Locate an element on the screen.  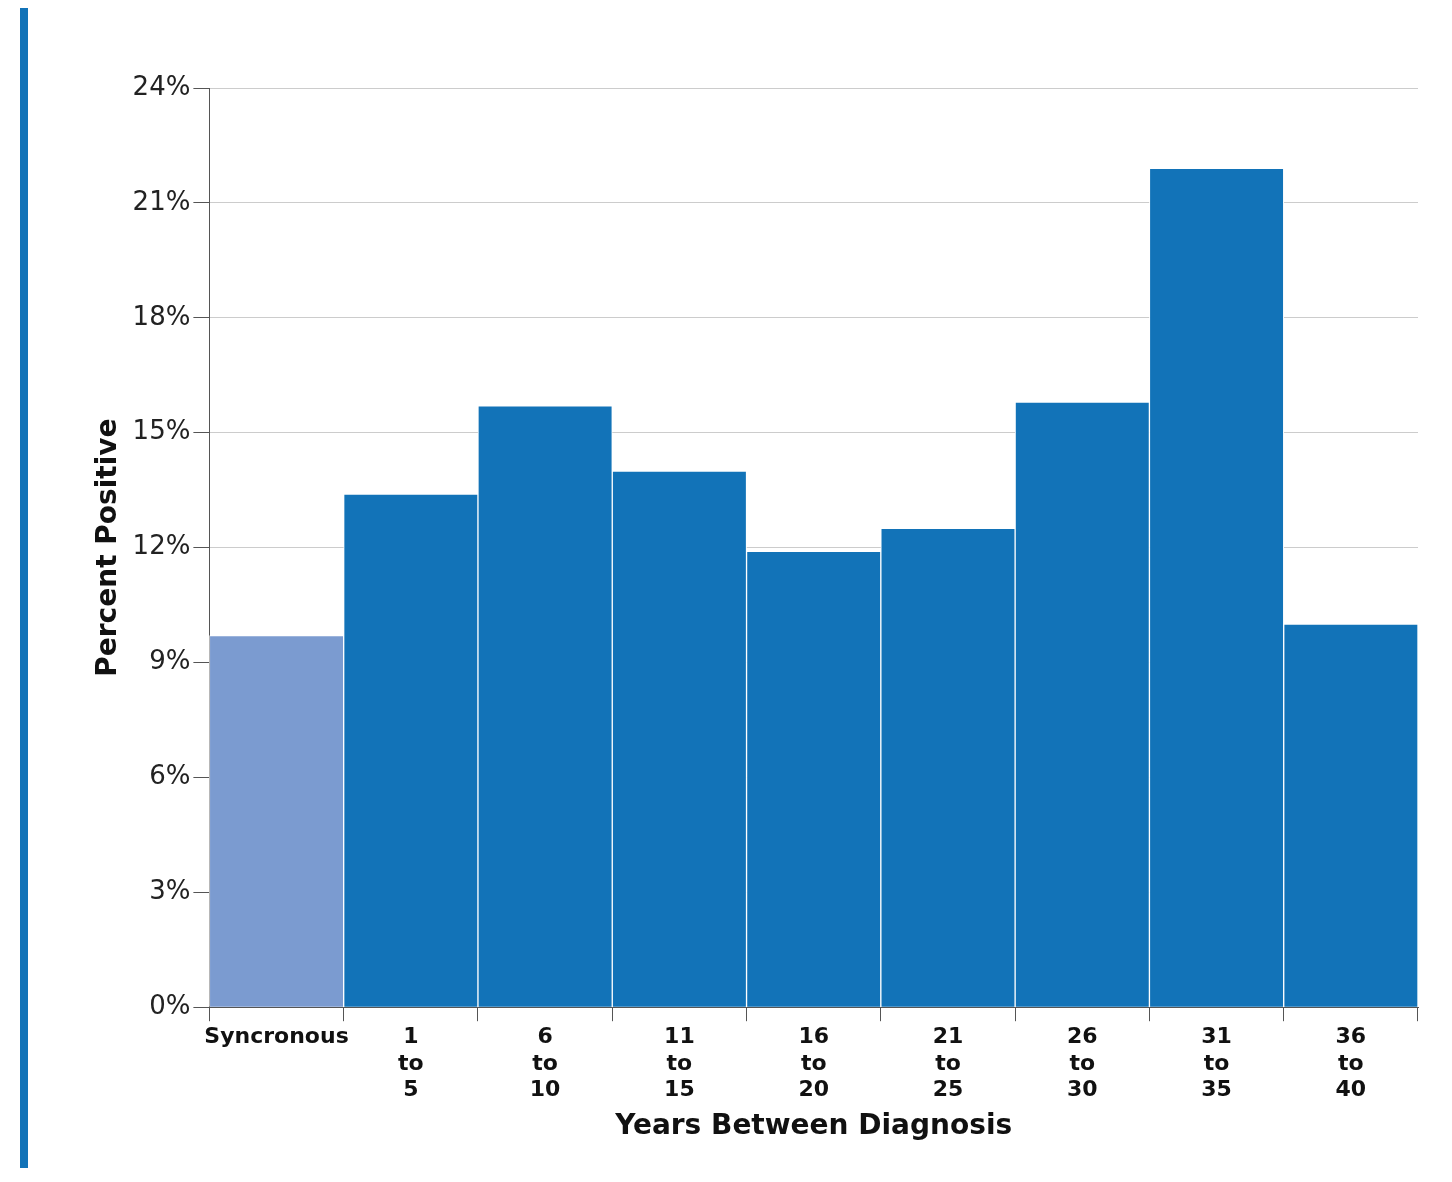
x-tick-label: 1 to 5 is located at coordinates (411, 1062).